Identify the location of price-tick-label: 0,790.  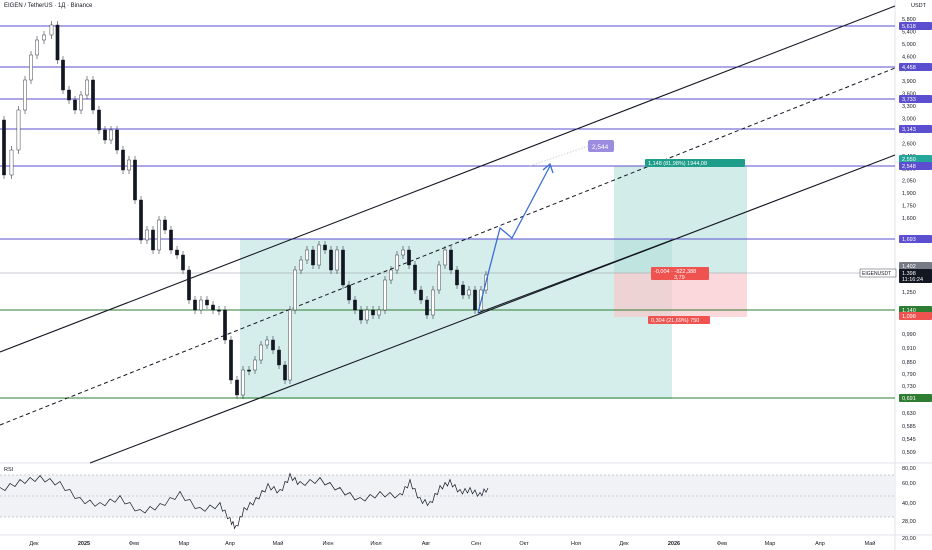
(909, 375).